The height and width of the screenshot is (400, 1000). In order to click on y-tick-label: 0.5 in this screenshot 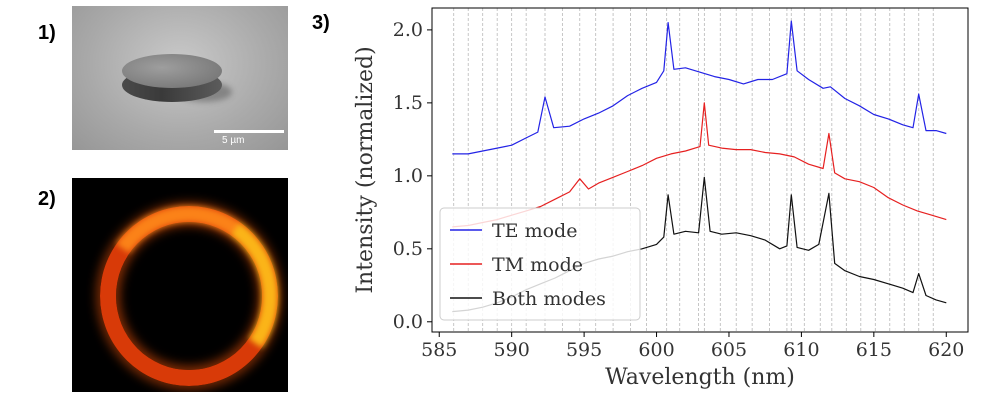, I will do `click(408, 249)`.